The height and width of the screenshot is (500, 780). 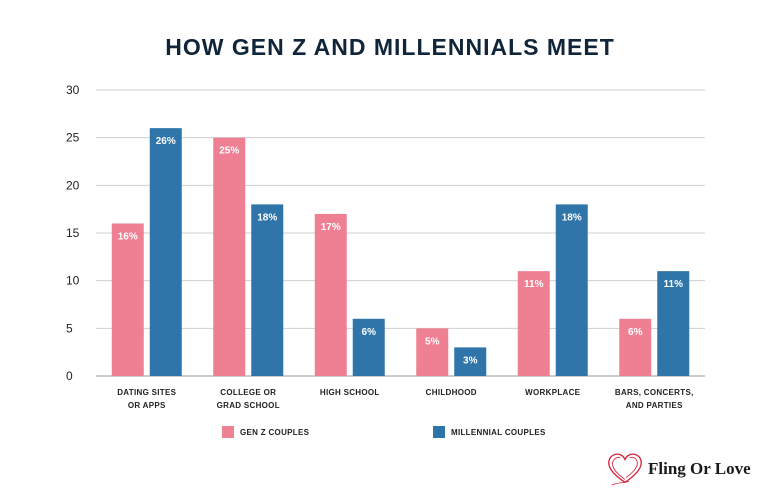 What do you see at coordinates (73, 233) in the screenshot?
I see `y-tick-label: 15` at bounding box center [73, 233].